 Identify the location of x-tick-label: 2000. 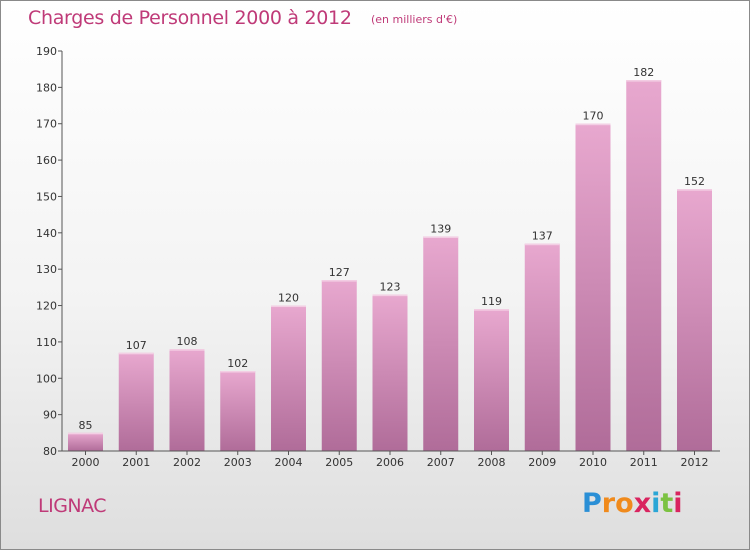
(86, 462).